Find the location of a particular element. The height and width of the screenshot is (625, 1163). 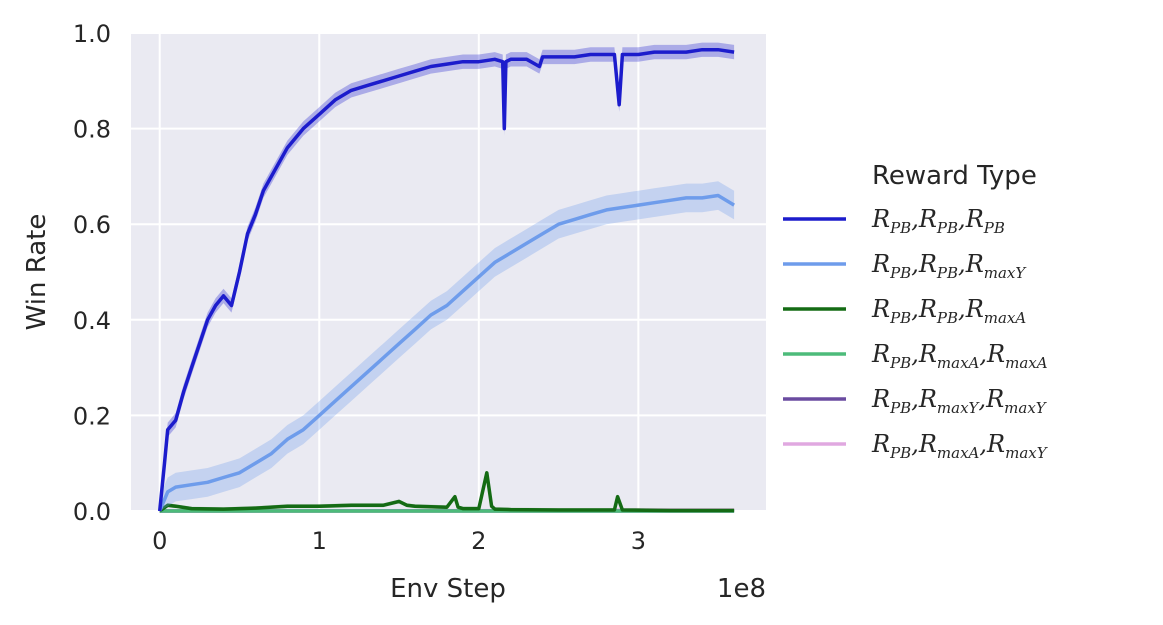

y-tick-label-3: 0.6 is located at coordinates (92, 225).